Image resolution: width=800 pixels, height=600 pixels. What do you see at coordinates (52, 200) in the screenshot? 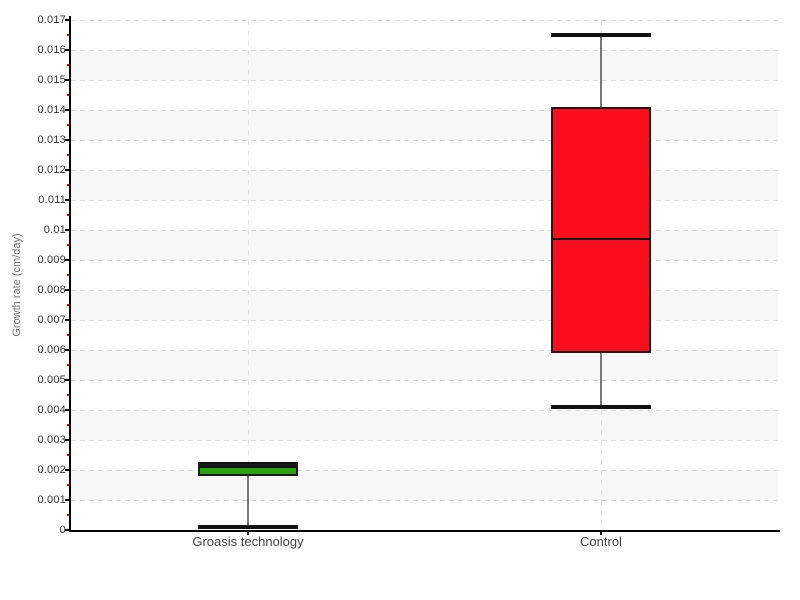
I see `y-tick-label: 0.011` at bounding box center [52, 200].